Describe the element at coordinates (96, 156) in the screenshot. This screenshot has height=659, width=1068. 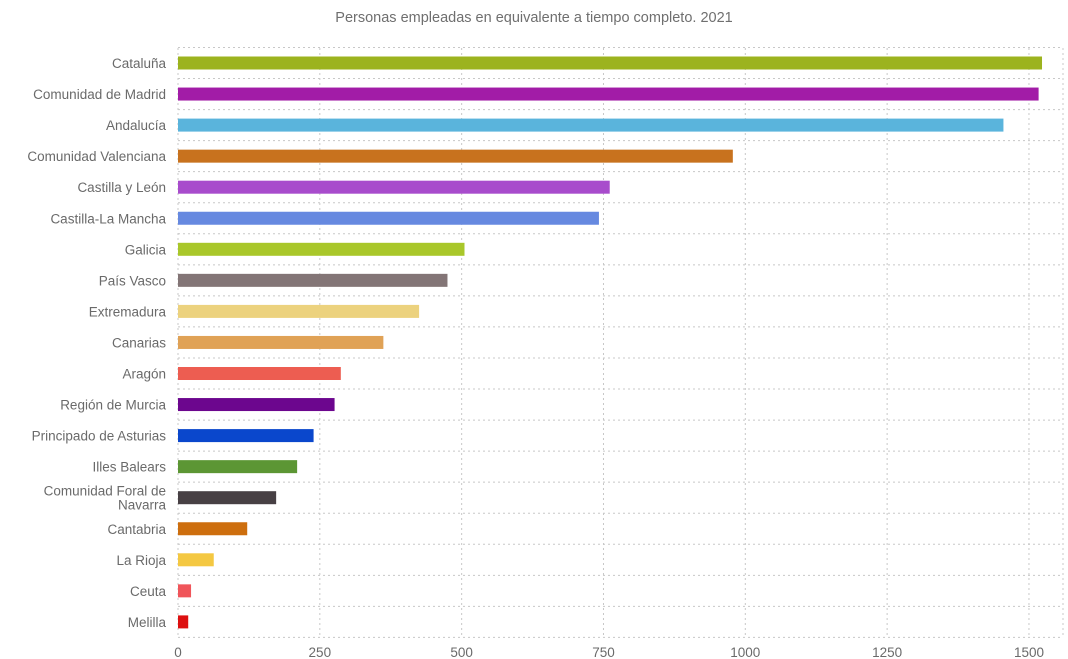
I see `category-label: Comunidad Valenciana` at that location.